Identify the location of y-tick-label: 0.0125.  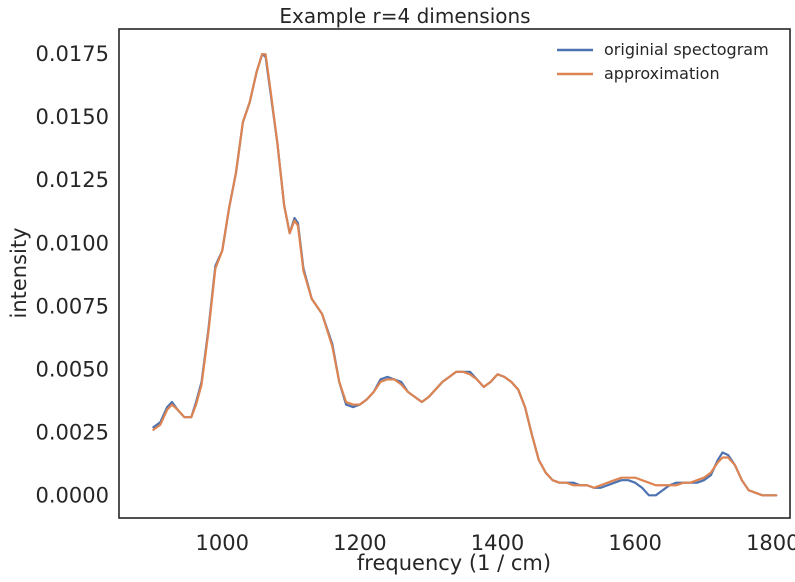
(72, 180).